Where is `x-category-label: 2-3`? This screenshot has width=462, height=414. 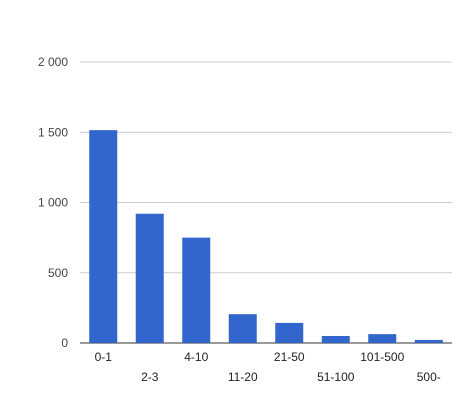
x-category-label: 2-3 is located at coordinates (150, 377).